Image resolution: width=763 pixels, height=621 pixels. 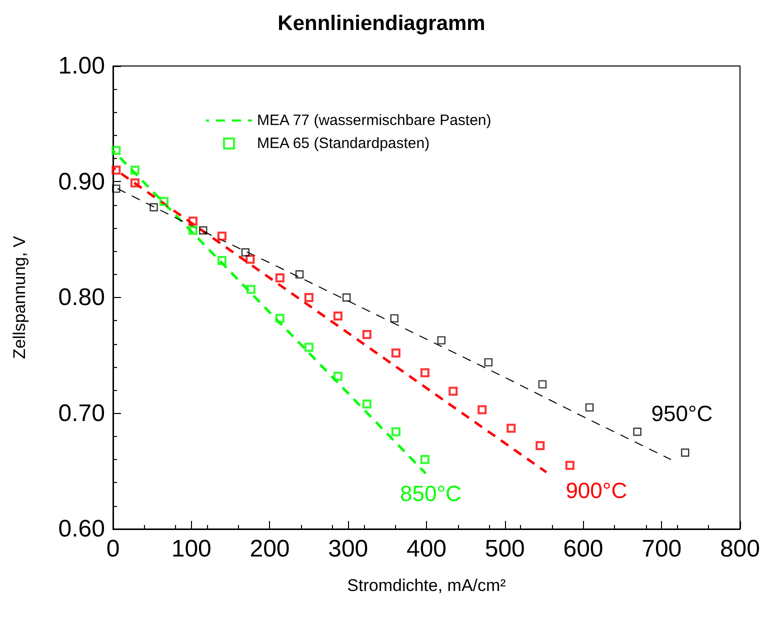 What do you see at coordinates (426, 585) in the screenshot?
I see `x-axis-title: Stromdichte, mA/cm²` at bounding box center [426, 585].